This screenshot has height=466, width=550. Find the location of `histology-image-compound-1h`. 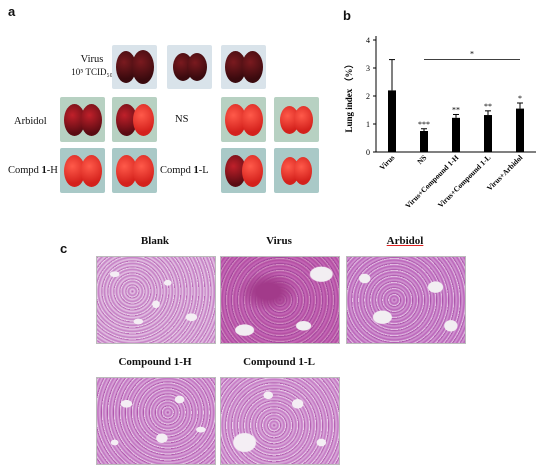

histology-image-compound-1h is located at coordinates (156, 421).